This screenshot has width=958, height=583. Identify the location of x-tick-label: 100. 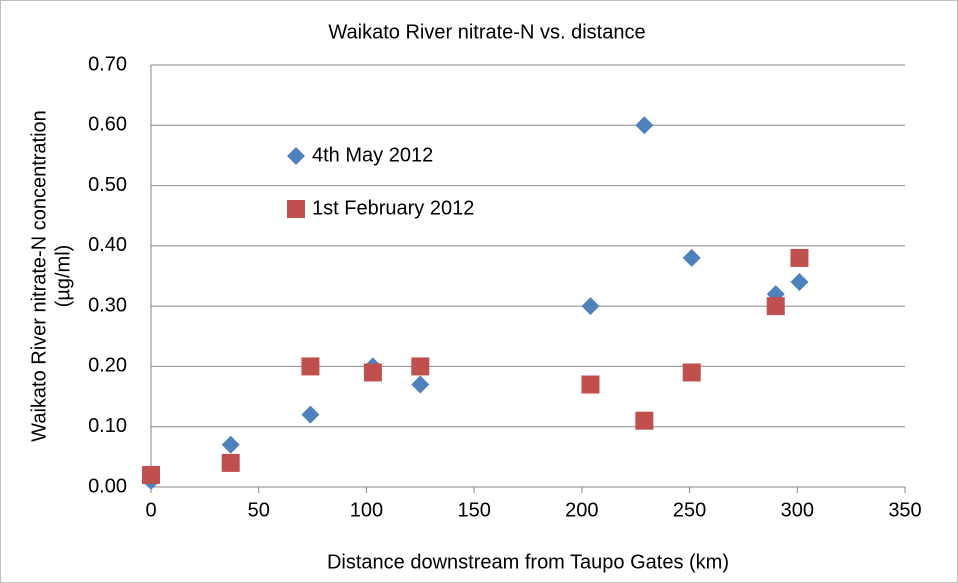
(366, 510).